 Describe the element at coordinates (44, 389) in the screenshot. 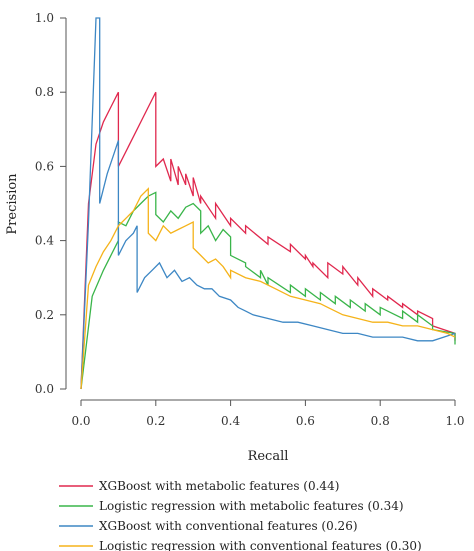

I see `y-tick-label: 0.0` at that location.